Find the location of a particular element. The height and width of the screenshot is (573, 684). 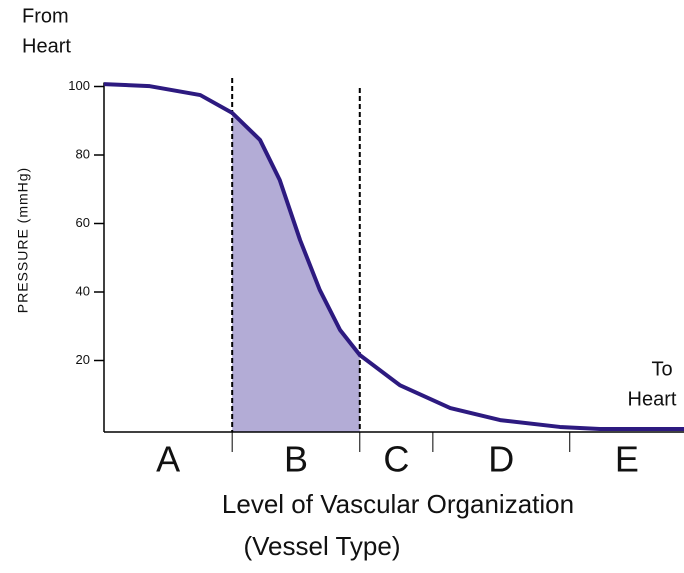

category-label: C is located at coordinates (396, 459).